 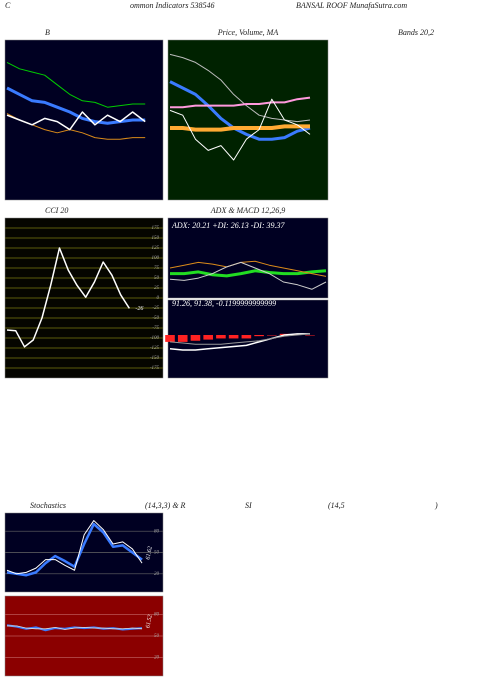 I want to click on y-tick-label: 125, so click(x=156, y=248).